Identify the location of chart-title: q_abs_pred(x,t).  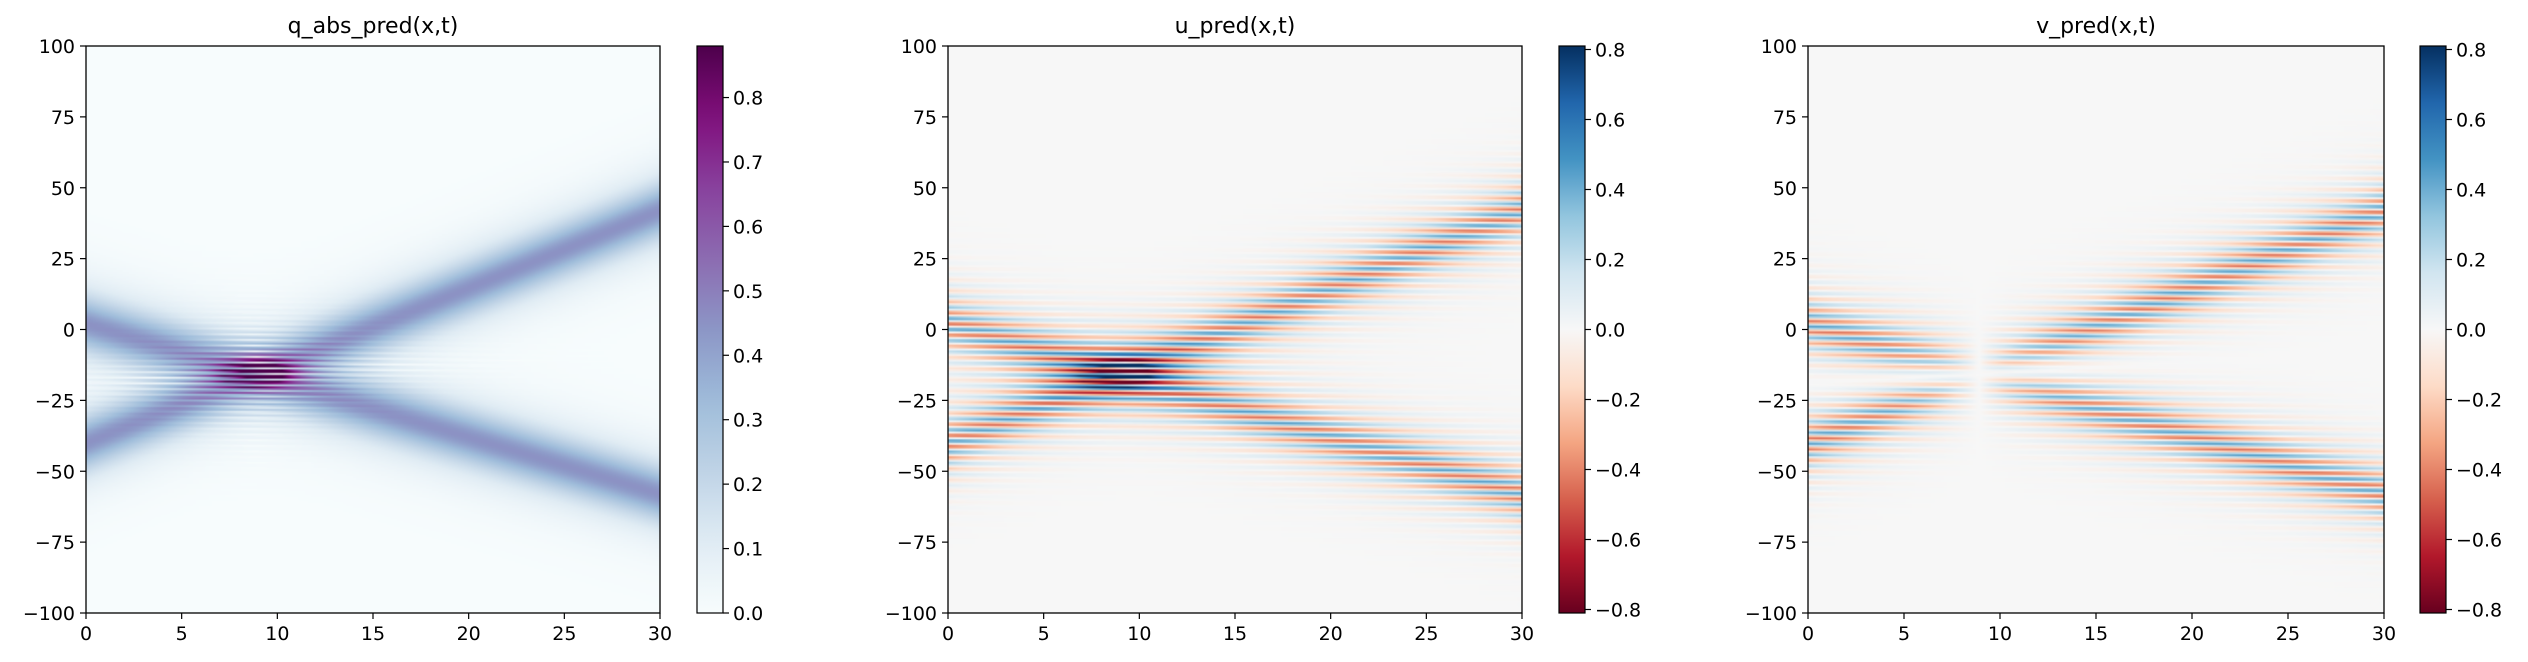
(373, 26).